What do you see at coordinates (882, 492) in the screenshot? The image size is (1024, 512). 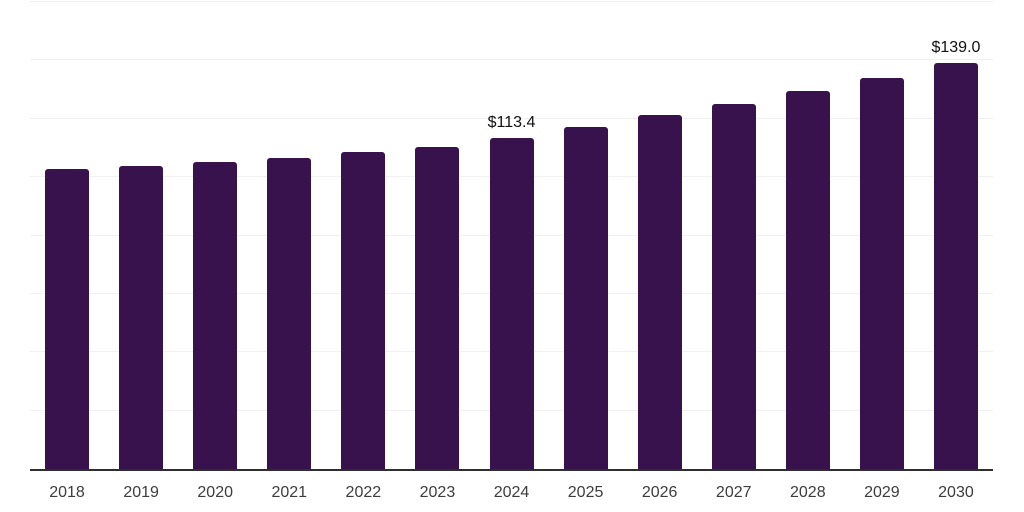 I see `x-tick-2029: 2029` at bounding box center [882, 492].